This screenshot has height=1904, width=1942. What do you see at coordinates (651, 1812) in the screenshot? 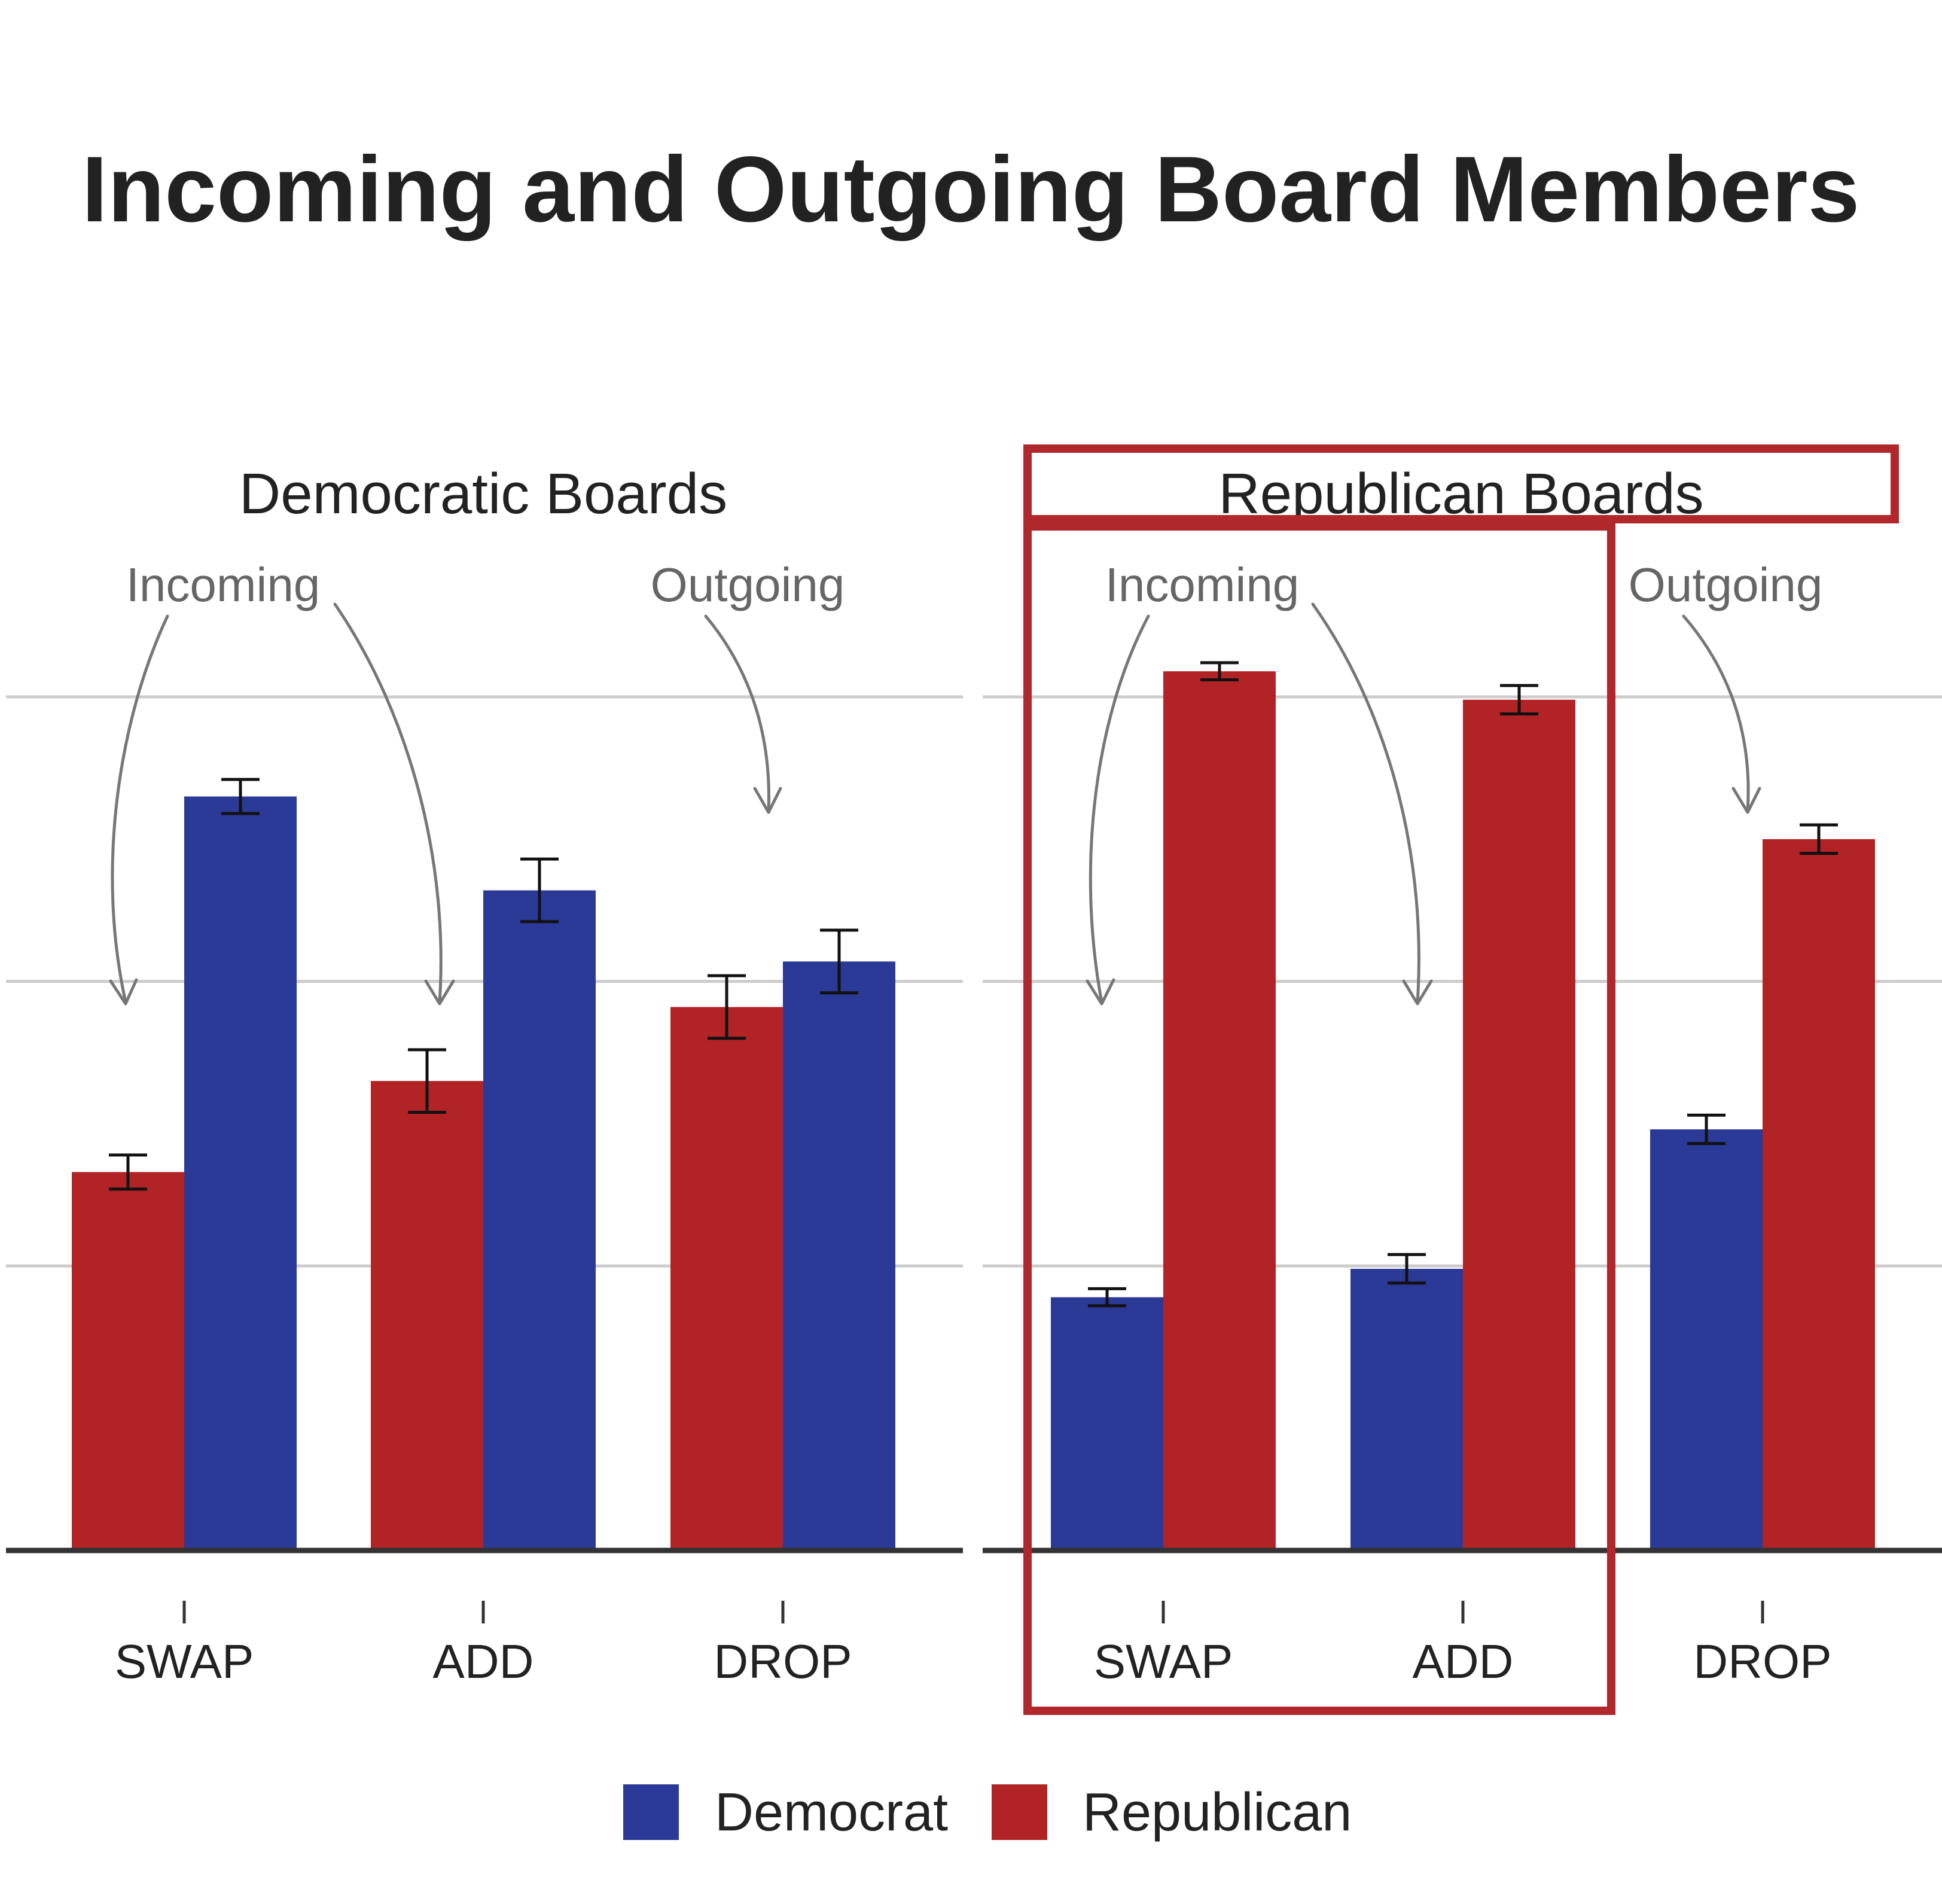
I see `legend-swatch-democrat` at bounding box center [651, 1812].